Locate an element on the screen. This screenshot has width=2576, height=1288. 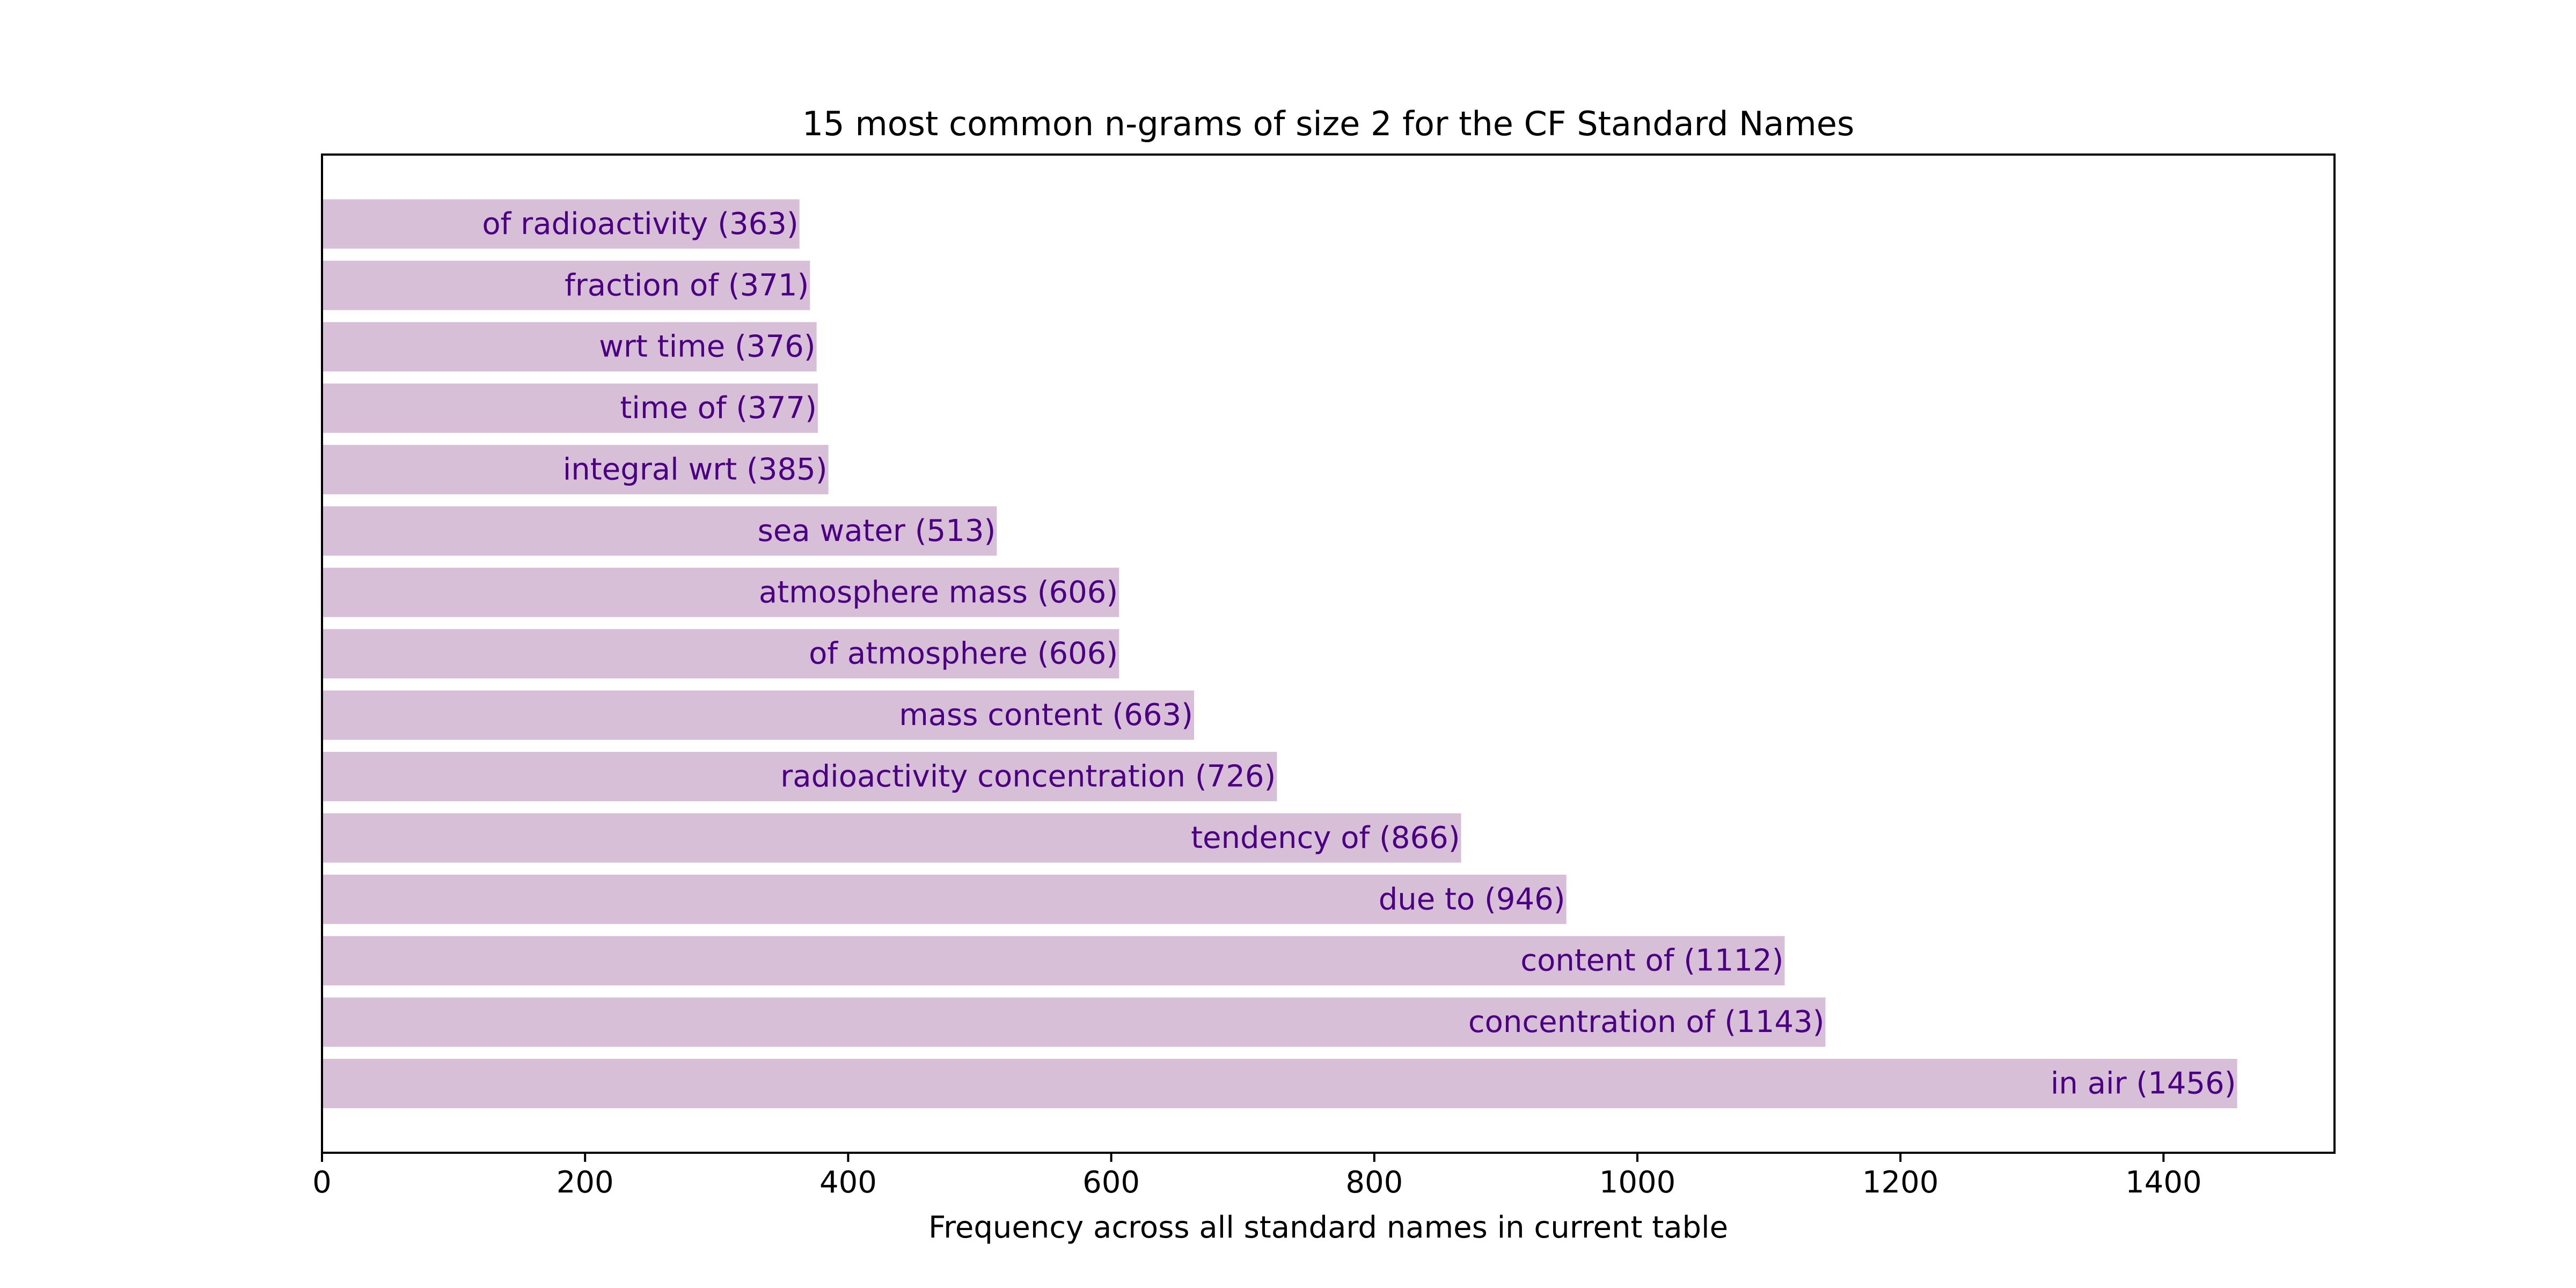
bar-label-5: tendency of (866) is located at coordinates (1325, 838).